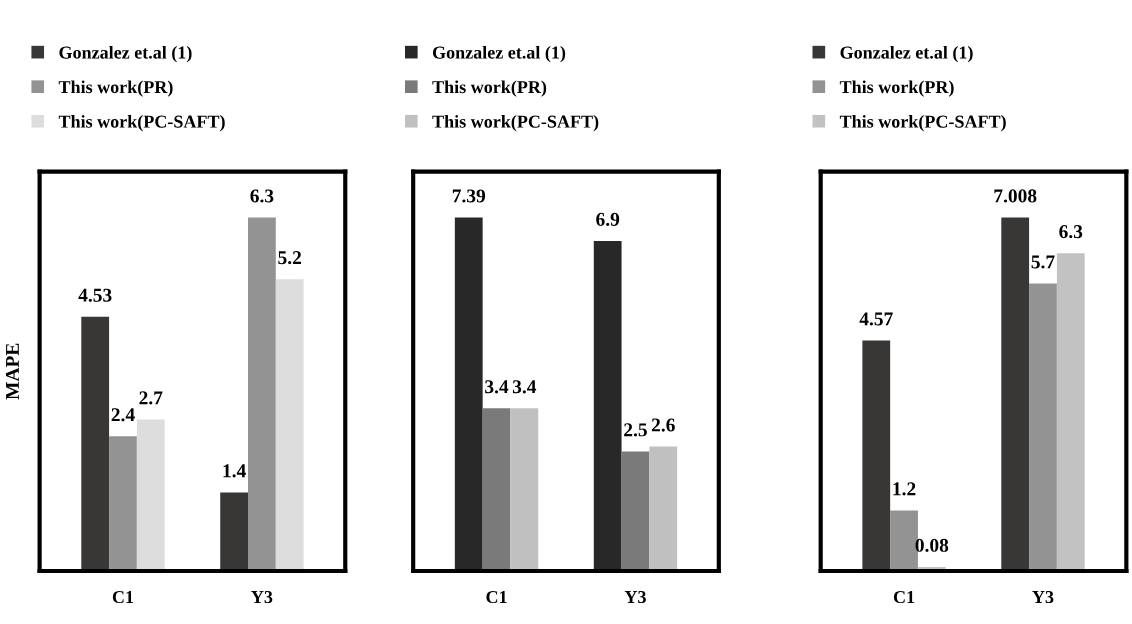 Image resolution: width=1132 pixels, height=624 pixels. Describe the element at coordinates (469, 196) in the screenshot. I see `data-label: 7.39` at that location.